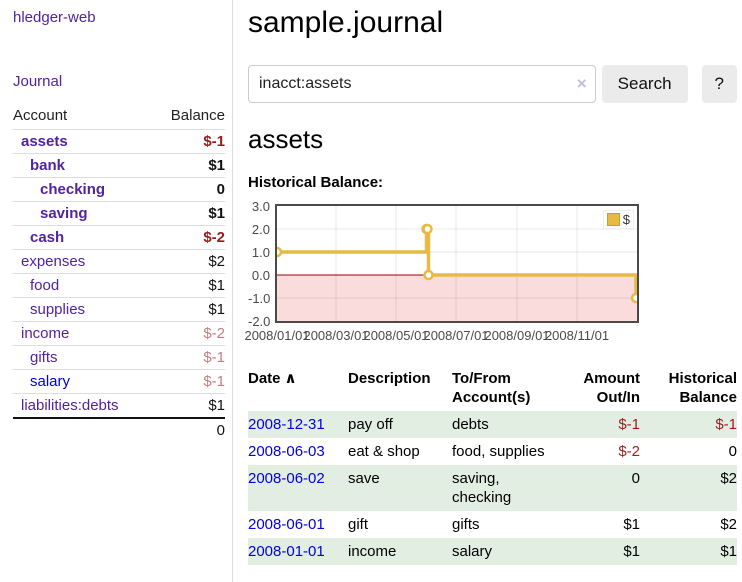 The width and height of the screenshot is (742, 582). What do you see at coordinates (702, 388) in the screenshot?
I see `register-column-header: Historical Balance` at bounding box center [702, 388].